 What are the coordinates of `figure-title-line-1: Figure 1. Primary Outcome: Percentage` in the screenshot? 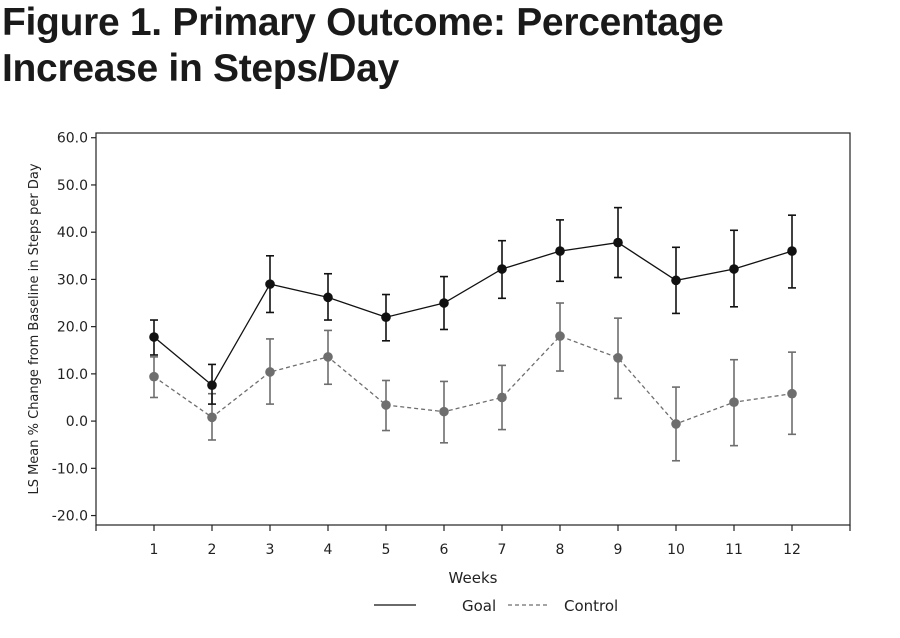 It's located at (363, 22).